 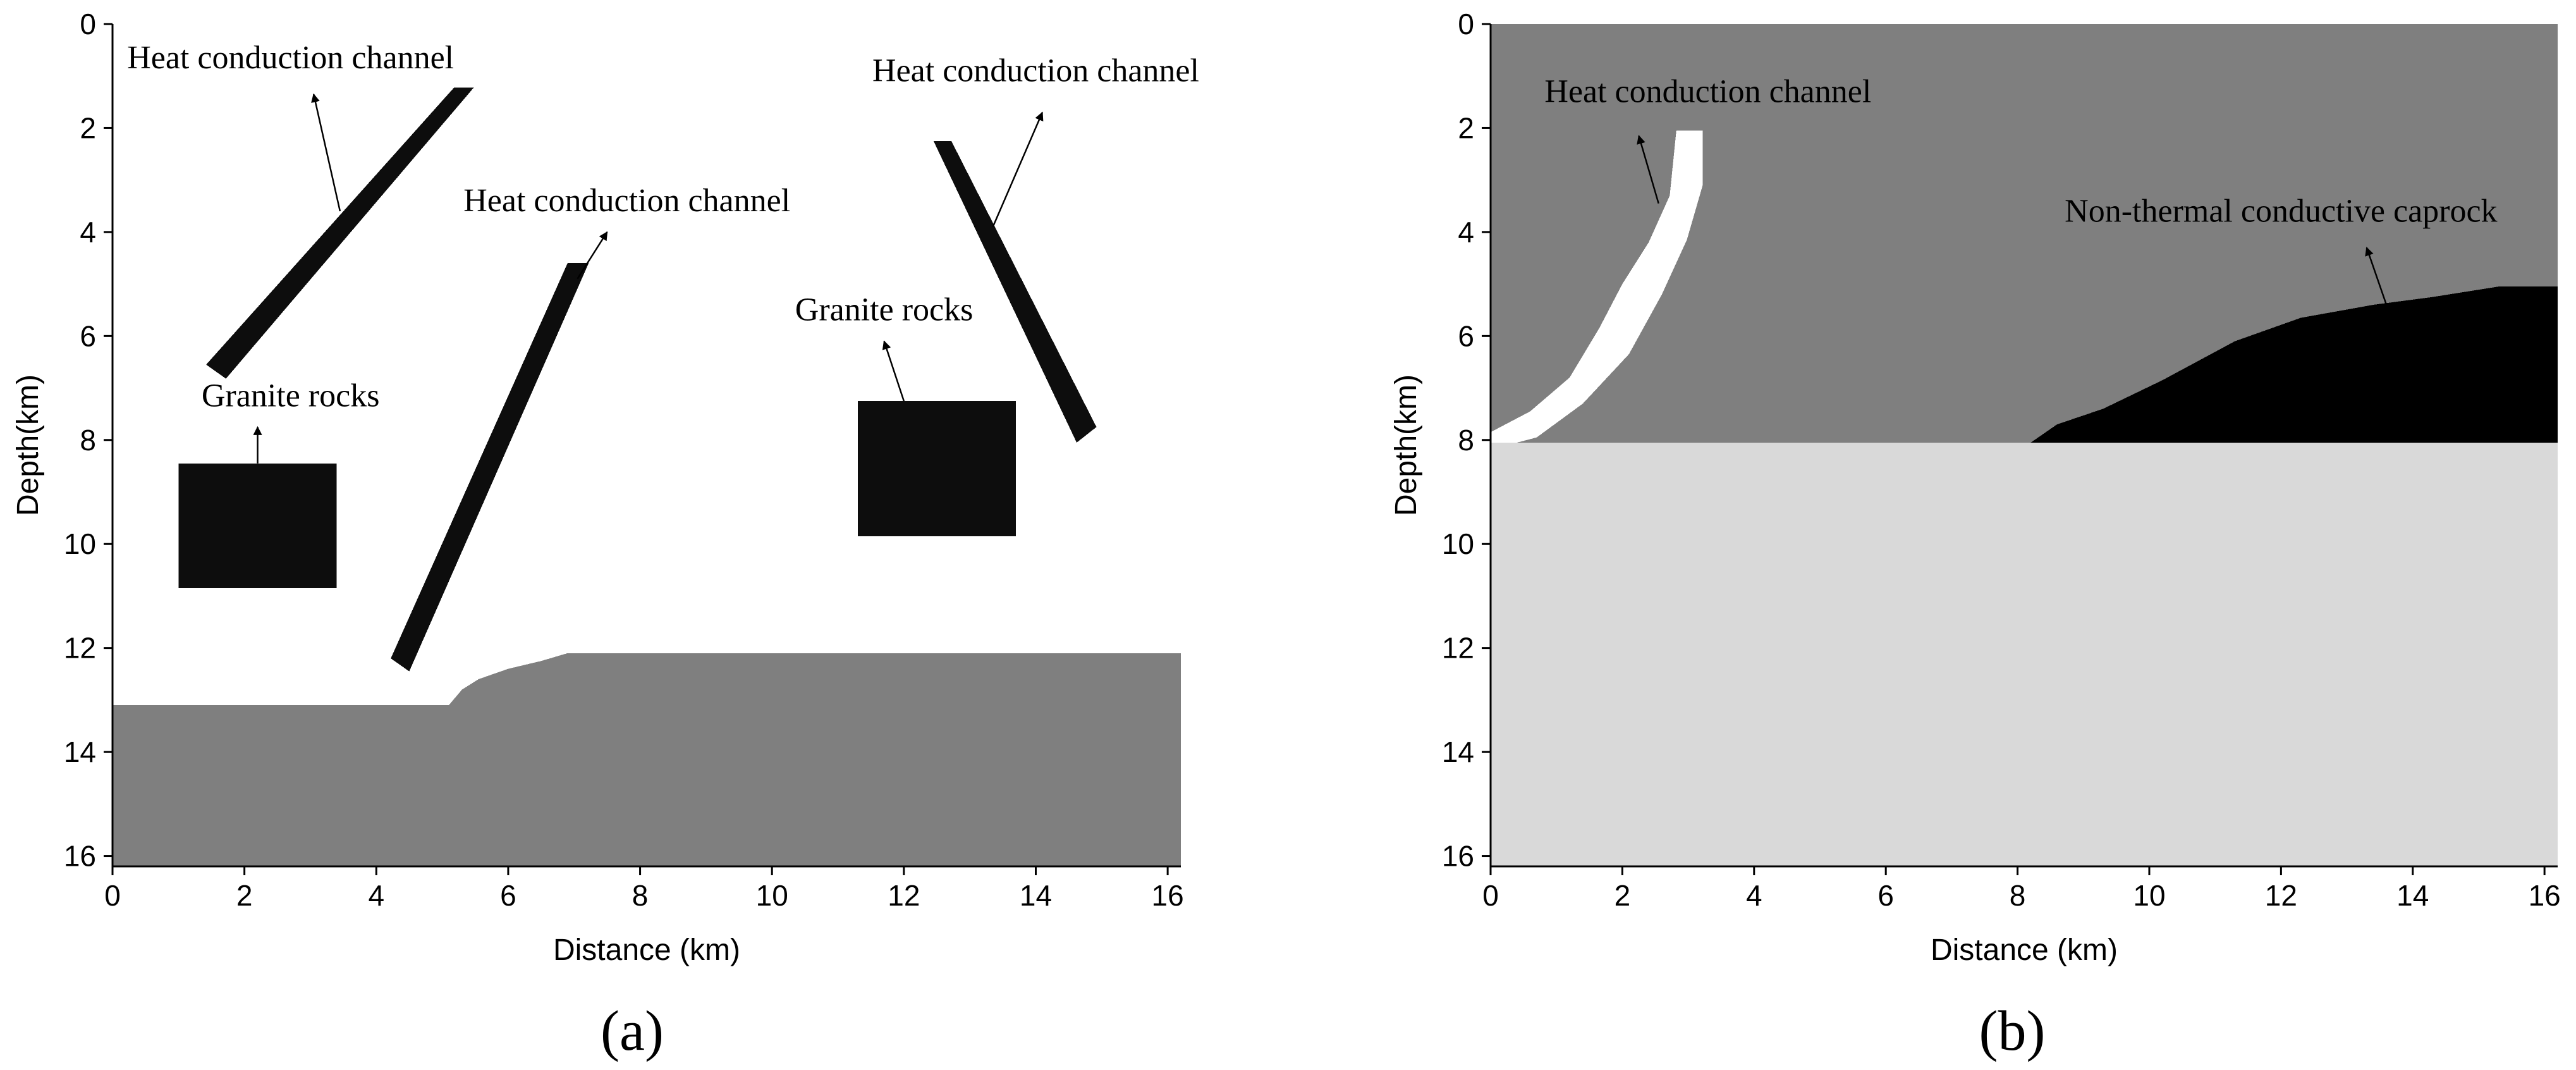 I want to click on panel-a-y-tick-label: 12, so click(x=80, y=648).